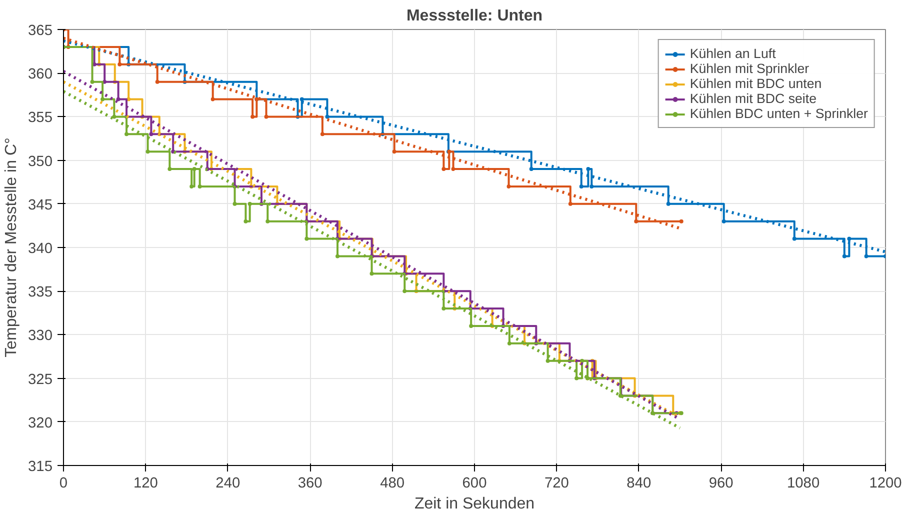 The image size is (912, 519). Describe the element at coordinates (145, 484) in the screenshot. I see `x-tick-label: 120` at that location.